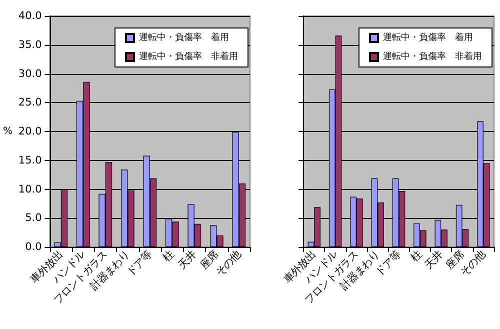 The height and width of the screenshot is (329, 500). Describe the element at coordinates (7, 131) in the screenshot. I see `y-axis-title: %` at that location.